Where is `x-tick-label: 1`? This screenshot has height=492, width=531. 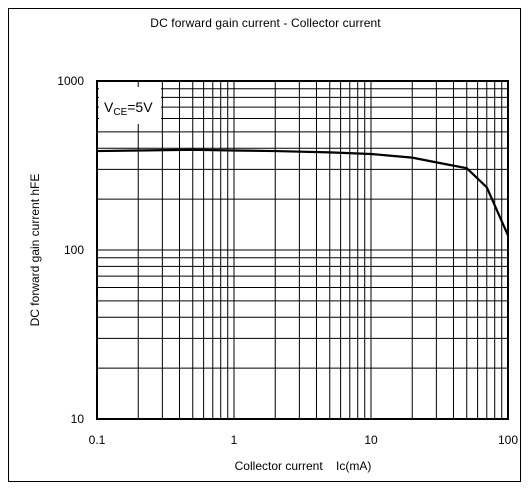
x-tick-label: 1 is located at coordinates (234, 440).